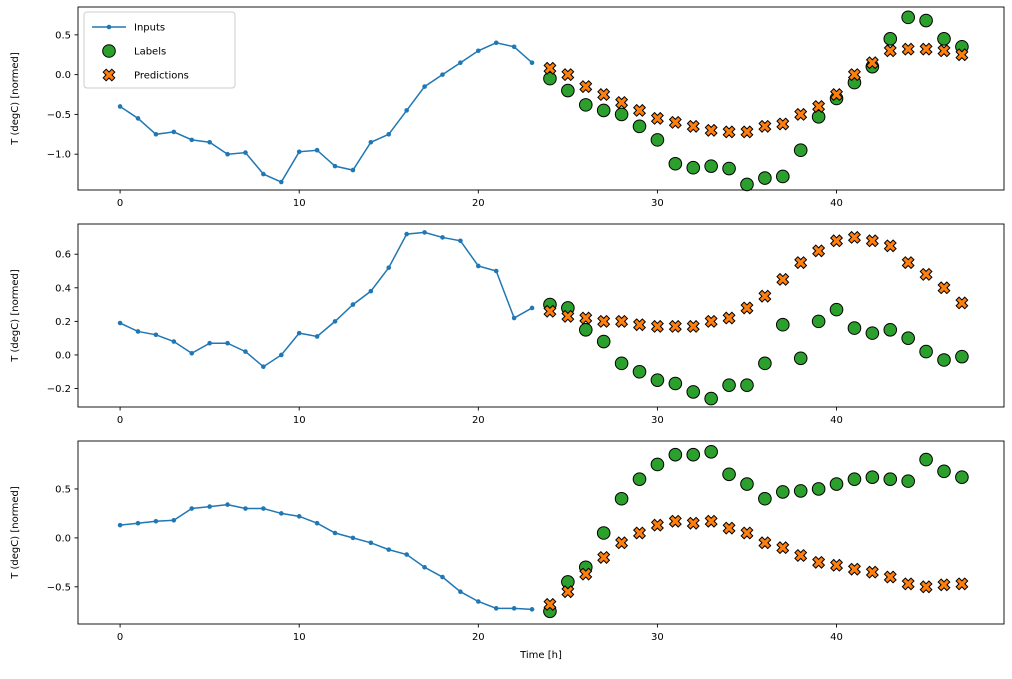  Describe the element at coordinates (836, 637) in the screenshot. I see `x-tick-label: 40` at that location.